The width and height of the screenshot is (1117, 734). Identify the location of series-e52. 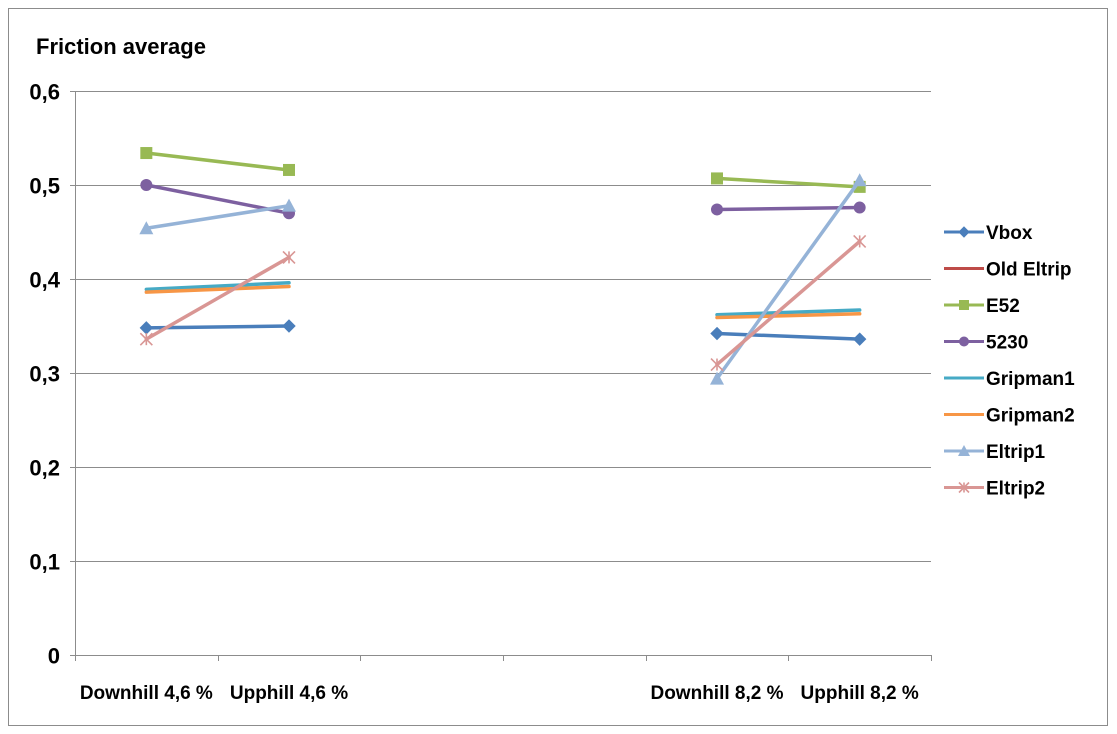
(503, 170).